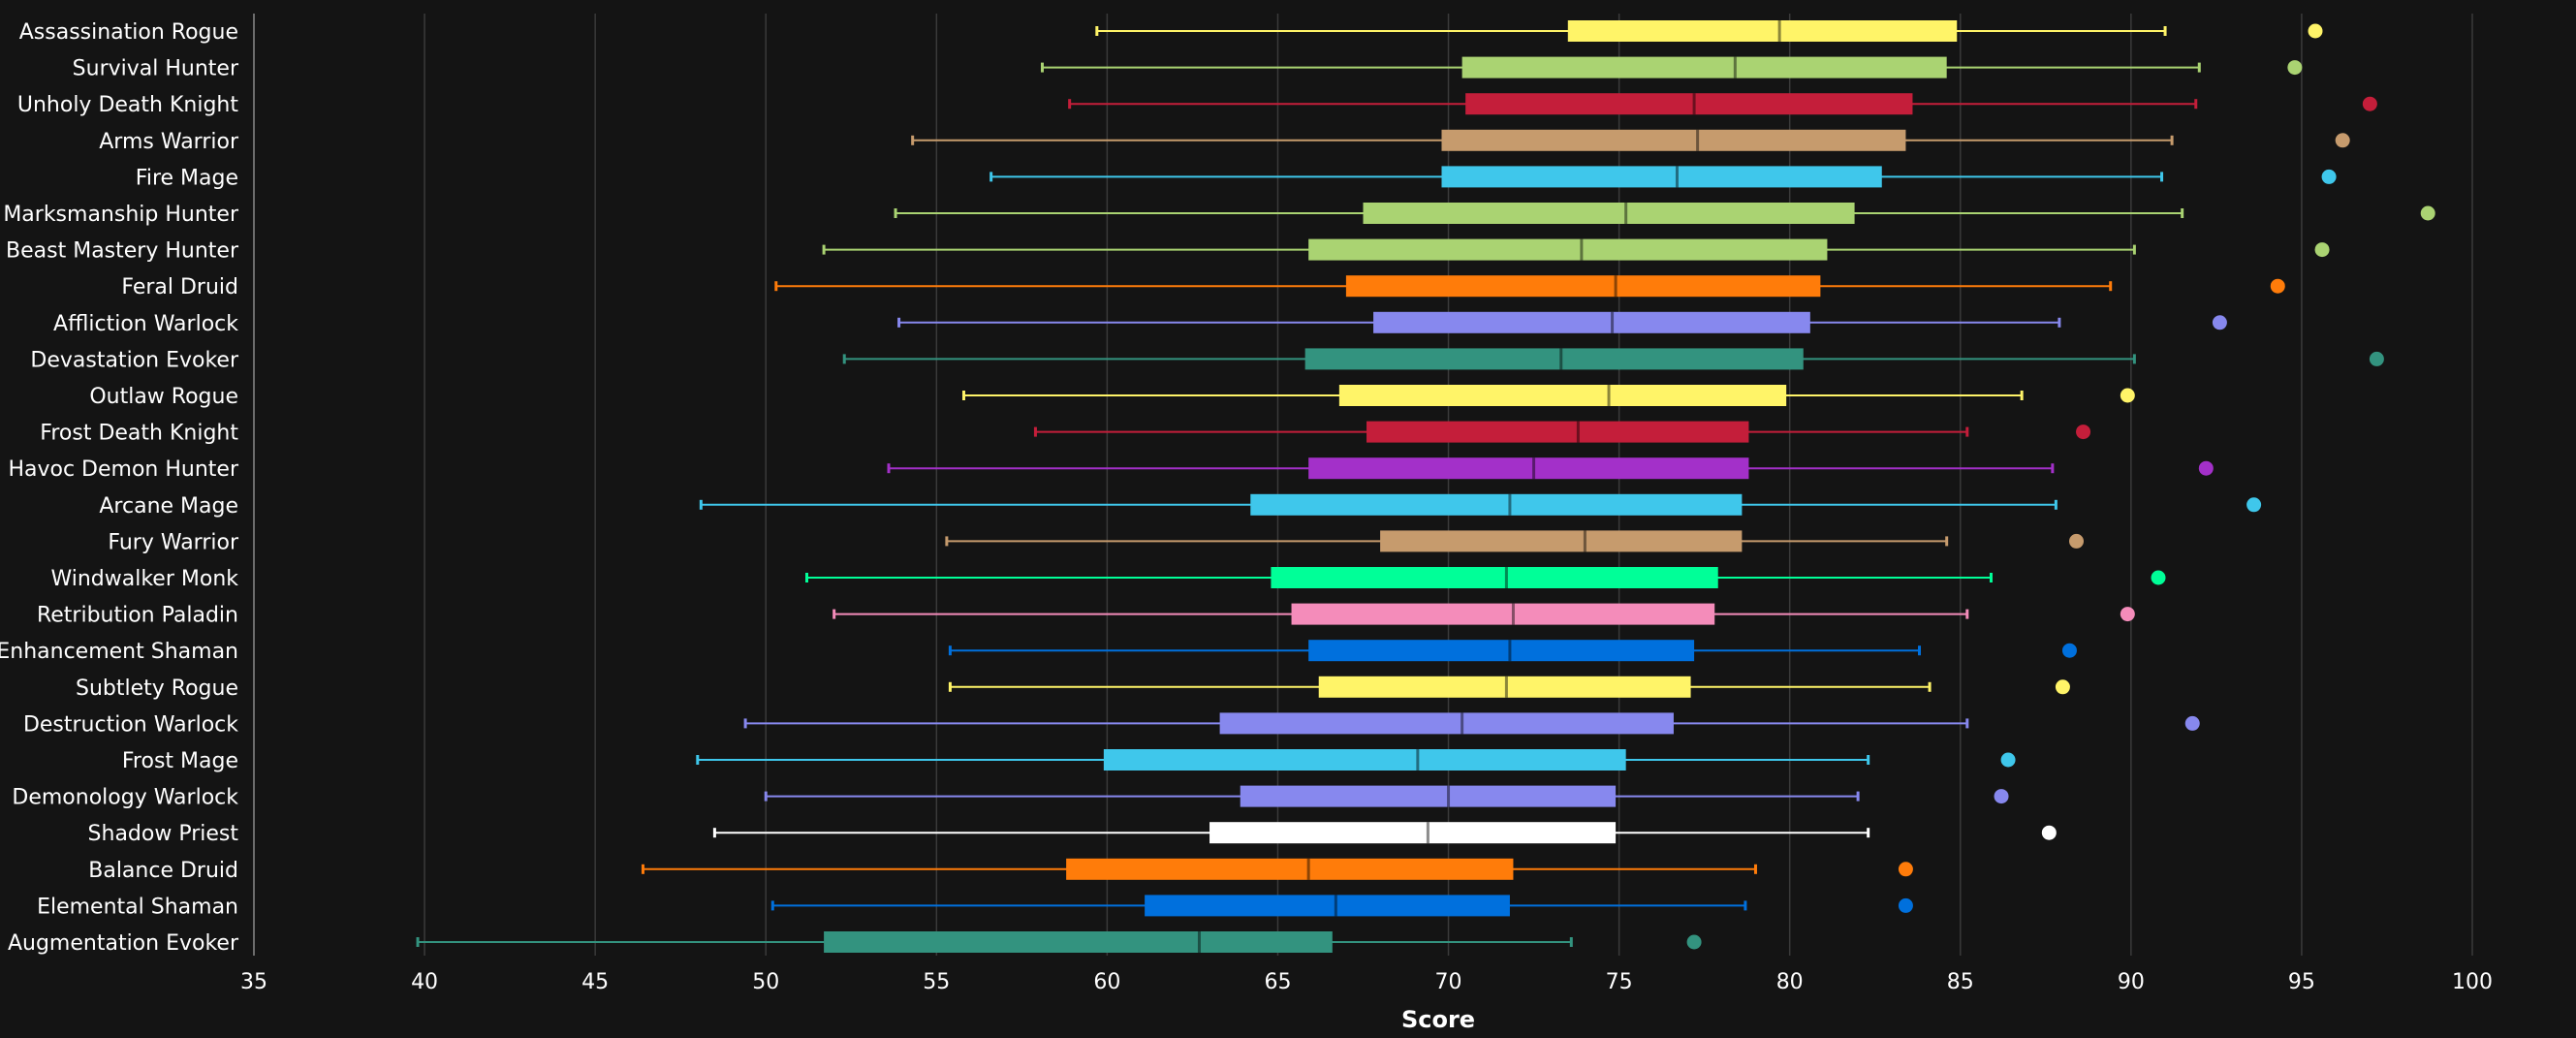  I want to click on x-tick-label: 100, so click(2472, 982).